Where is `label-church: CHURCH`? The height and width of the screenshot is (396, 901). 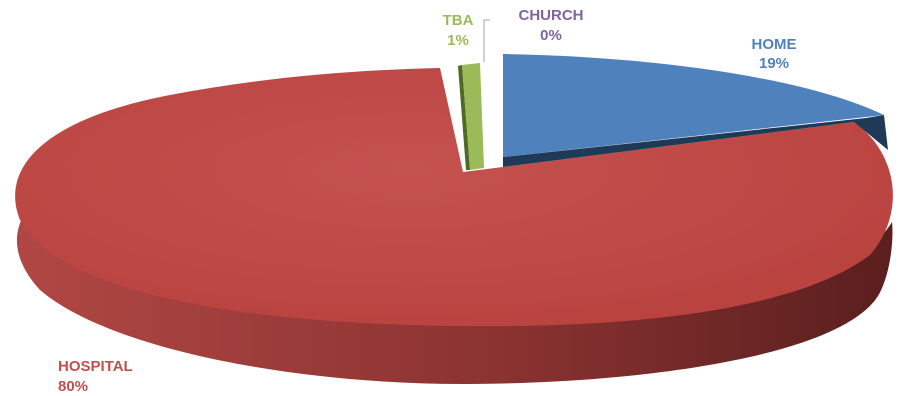 label-church: CHURCH is located at coordinates (551, 15).